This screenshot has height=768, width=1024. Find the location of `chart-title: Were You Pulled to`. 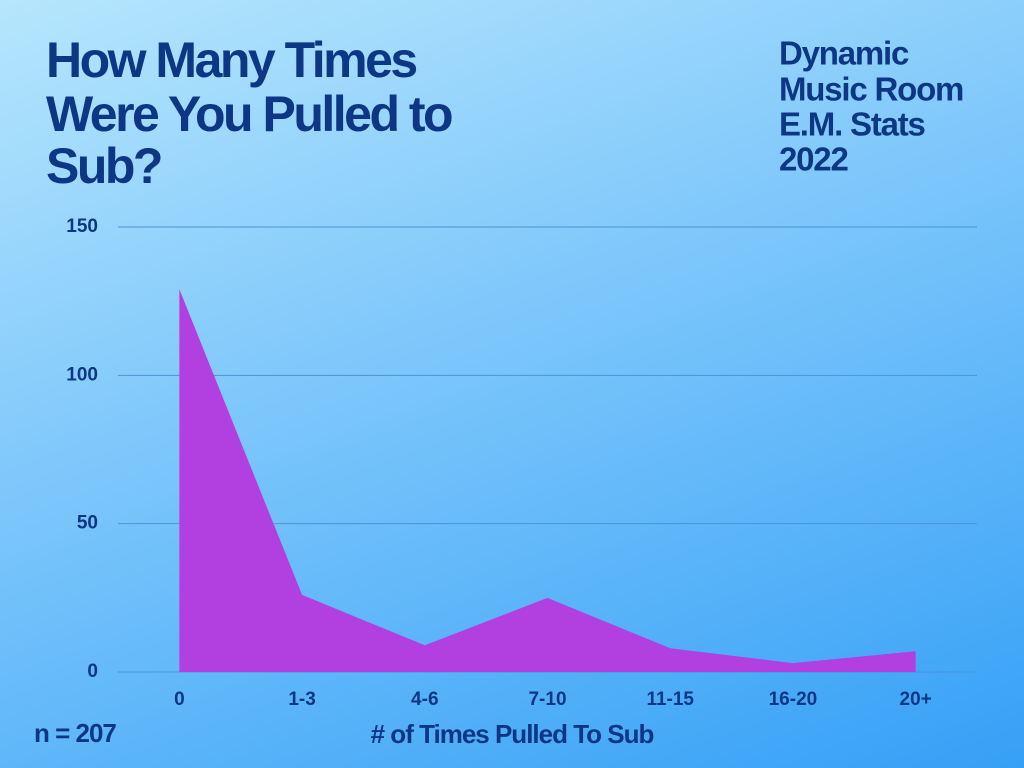

chart-title: Were You Pulled to is located at coordinates (249, 114).